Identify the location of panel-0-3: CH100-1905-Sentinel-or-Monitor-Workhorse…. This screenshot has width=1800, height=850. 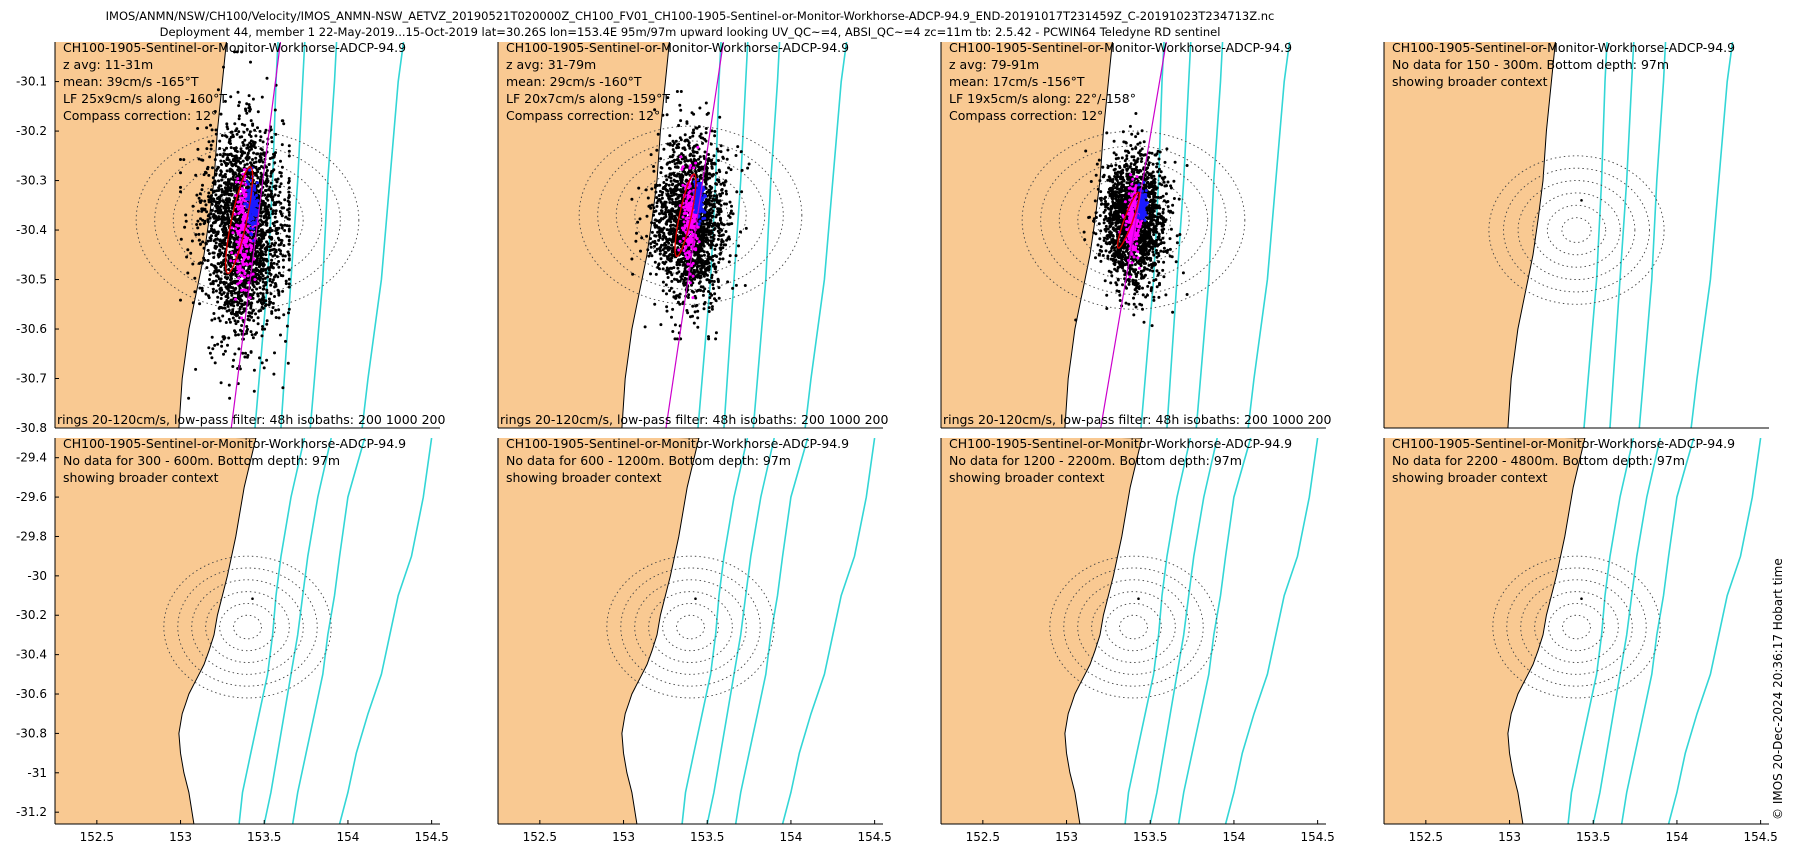
(1576, 234).